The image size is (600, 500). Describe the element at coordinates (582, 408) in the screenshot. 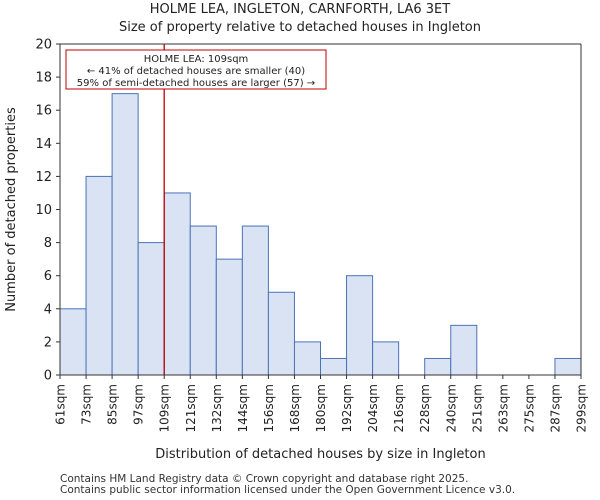

I see `x-tick-label: 299sqm` at that location.